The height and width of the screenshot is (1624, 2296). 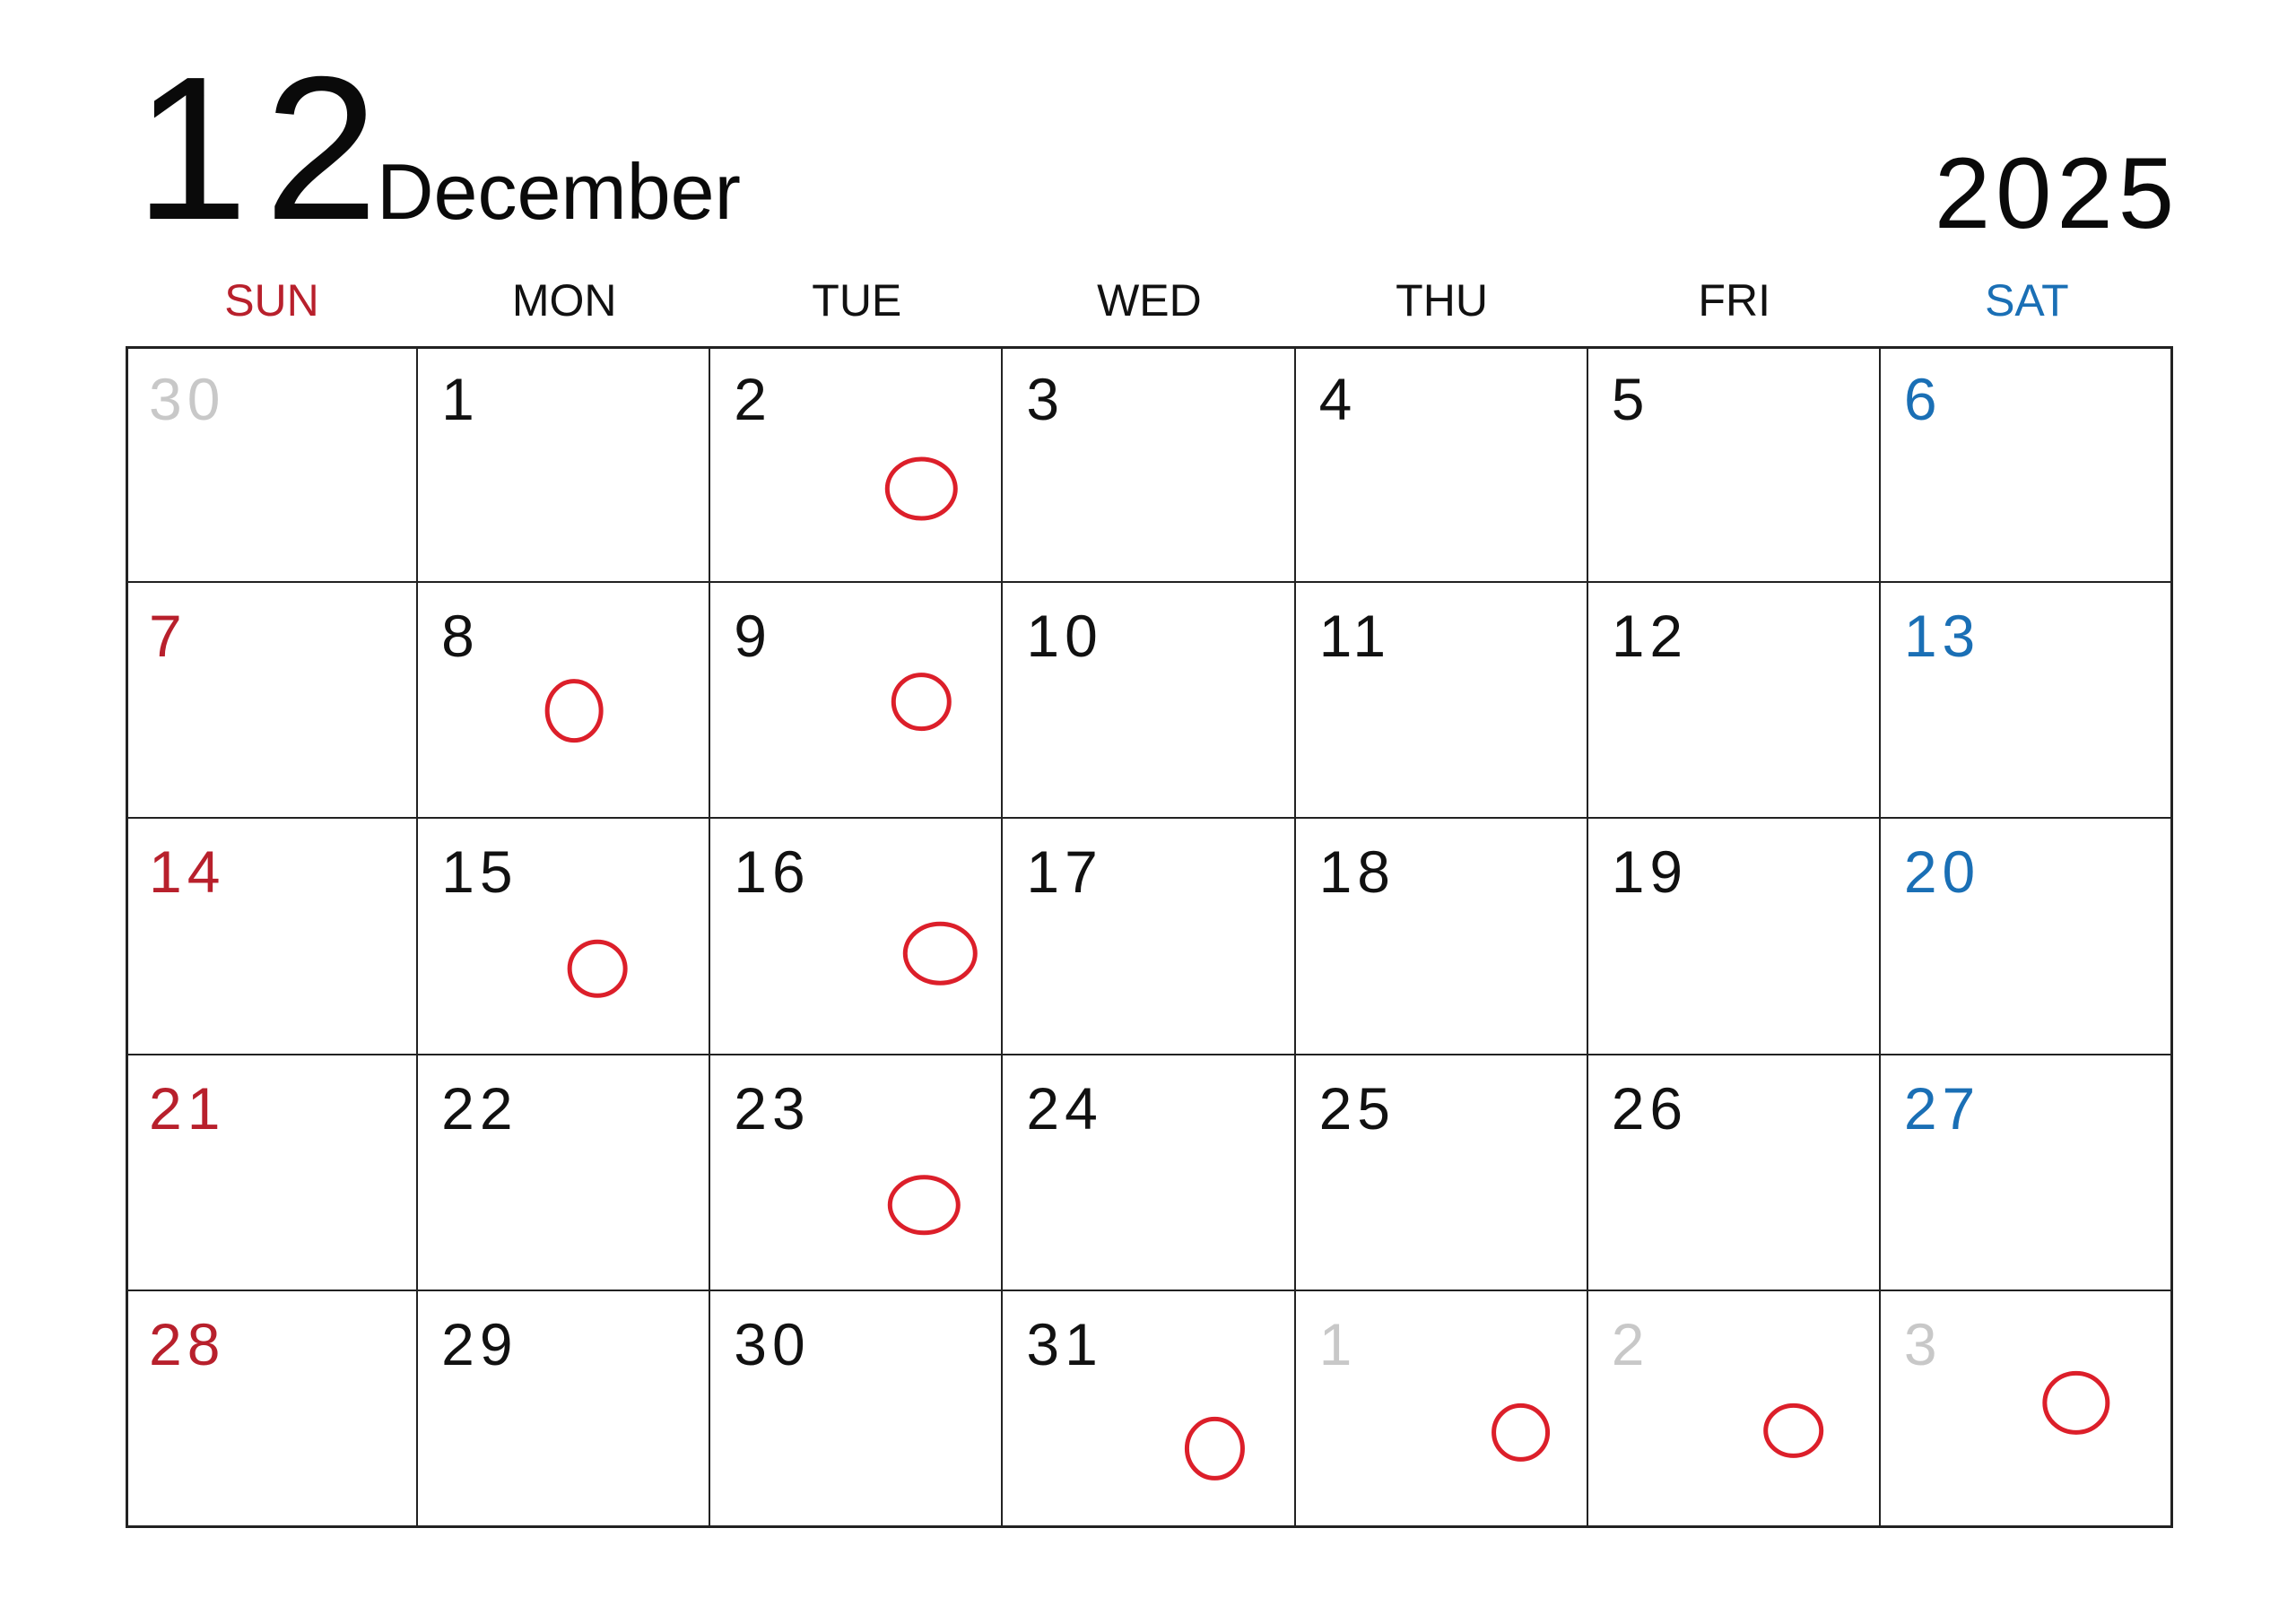 I want to click on weekday-sat: SAT, so click(x=2027, y=300).